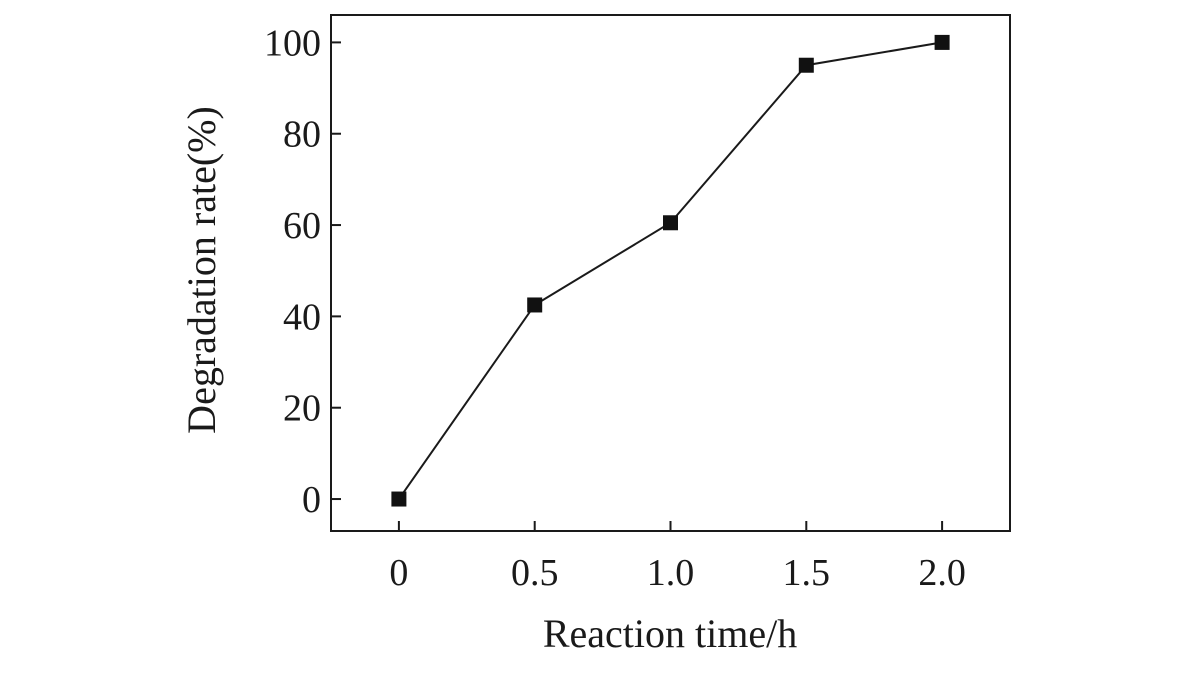  What do you see at coordinates (302, 226) in the screenshot?
I see `y-tick-label: 60` at bounding box center [302, 226].